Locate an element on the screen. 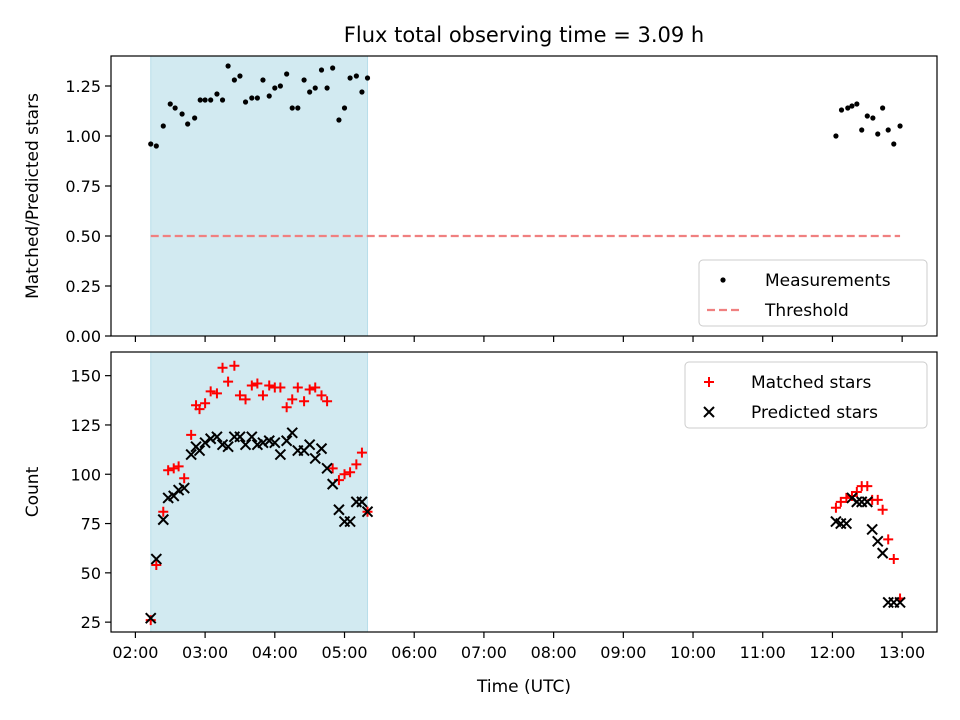 This screenshot has height=720, width=960. top-legend: Measurements Threshold is located at coordinates (813, 293).